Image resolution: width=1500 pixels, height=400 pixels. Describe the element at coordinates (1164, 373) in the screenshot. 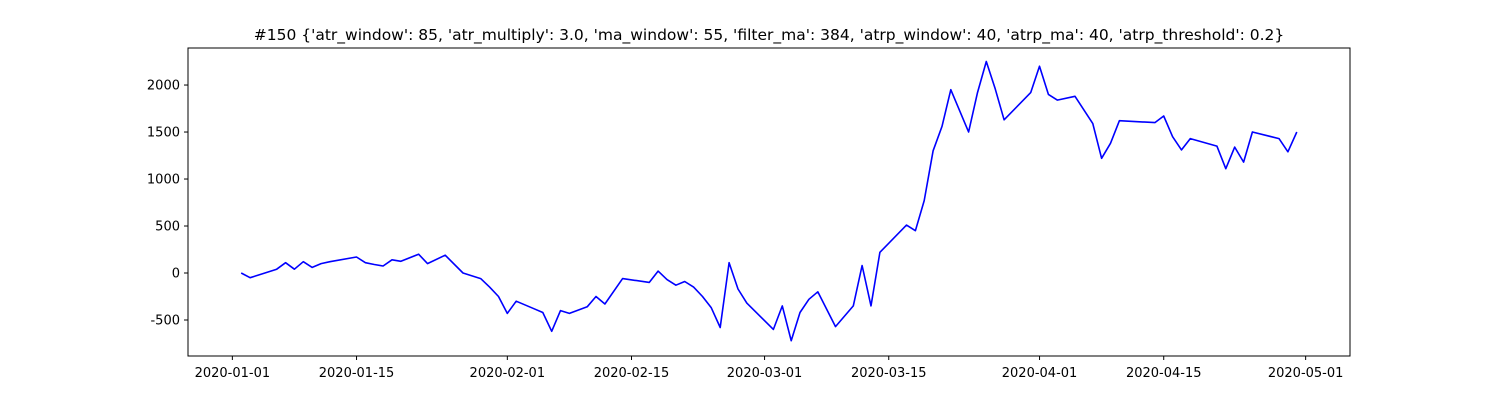

I see `x-tick-label: 2020-04-15` at that location.